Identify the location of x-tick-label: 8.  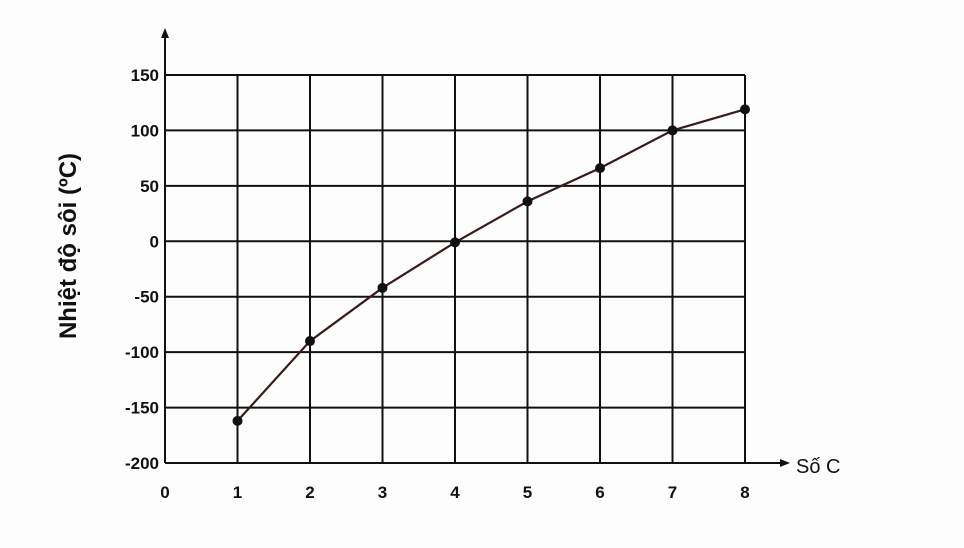
(744, 492).